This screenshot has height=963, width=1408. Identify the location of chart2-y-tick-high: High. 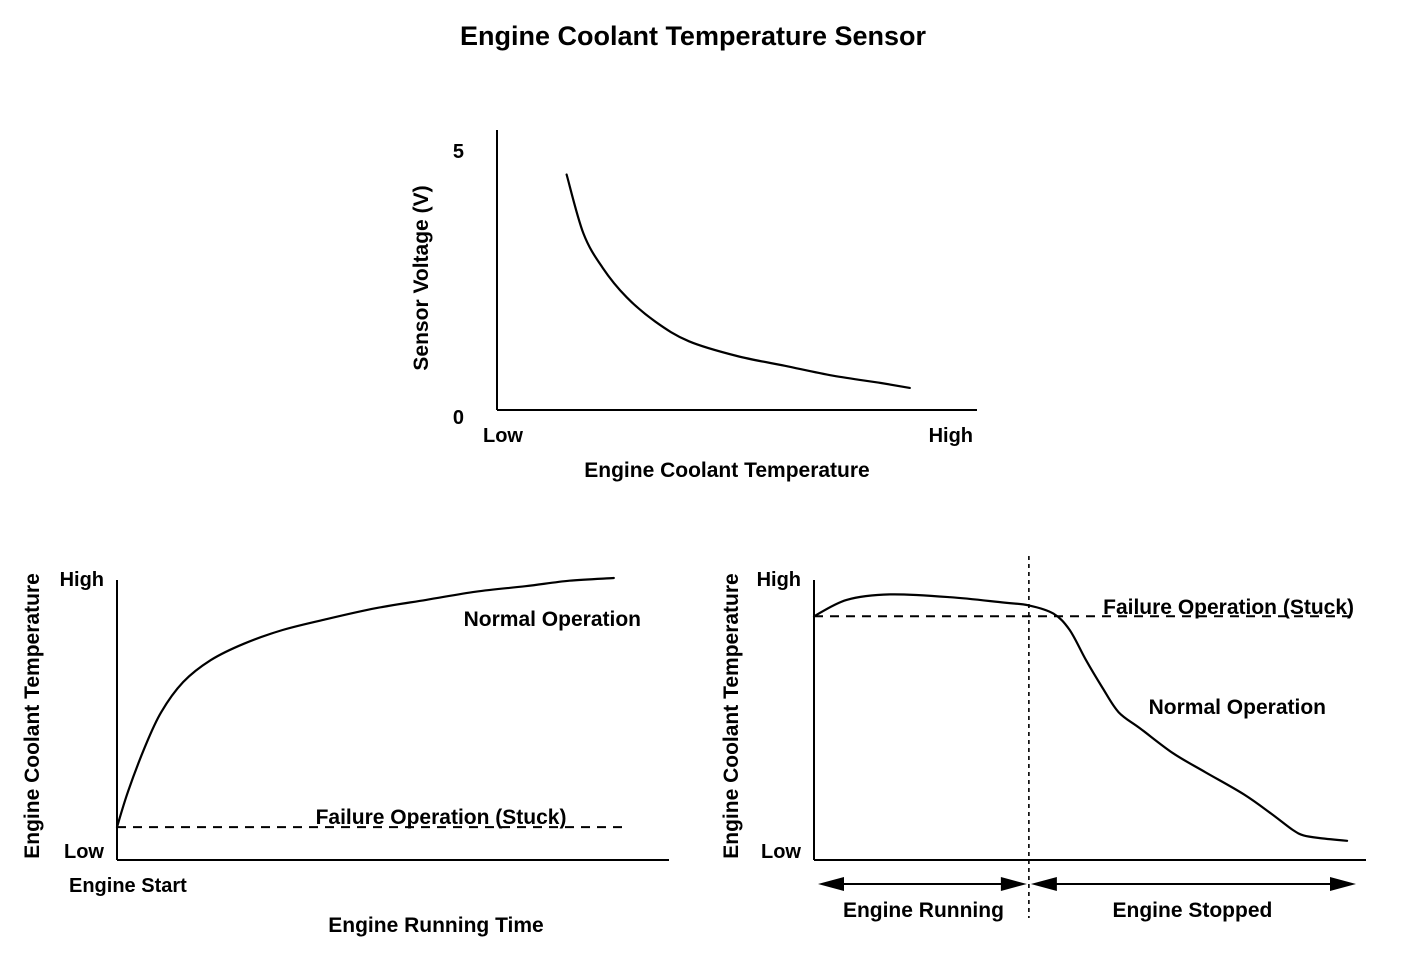
(82, 580).